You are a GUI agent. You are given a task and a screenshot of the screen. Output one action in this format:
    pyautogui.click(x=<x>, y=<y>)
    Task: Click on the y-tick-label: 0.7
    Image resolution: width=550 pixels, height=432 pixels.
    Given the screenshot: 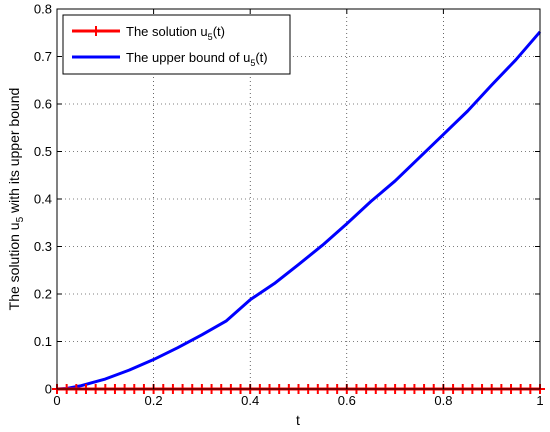 What is the action you would take?
    pyautogui.click(x=43, y=56)
    